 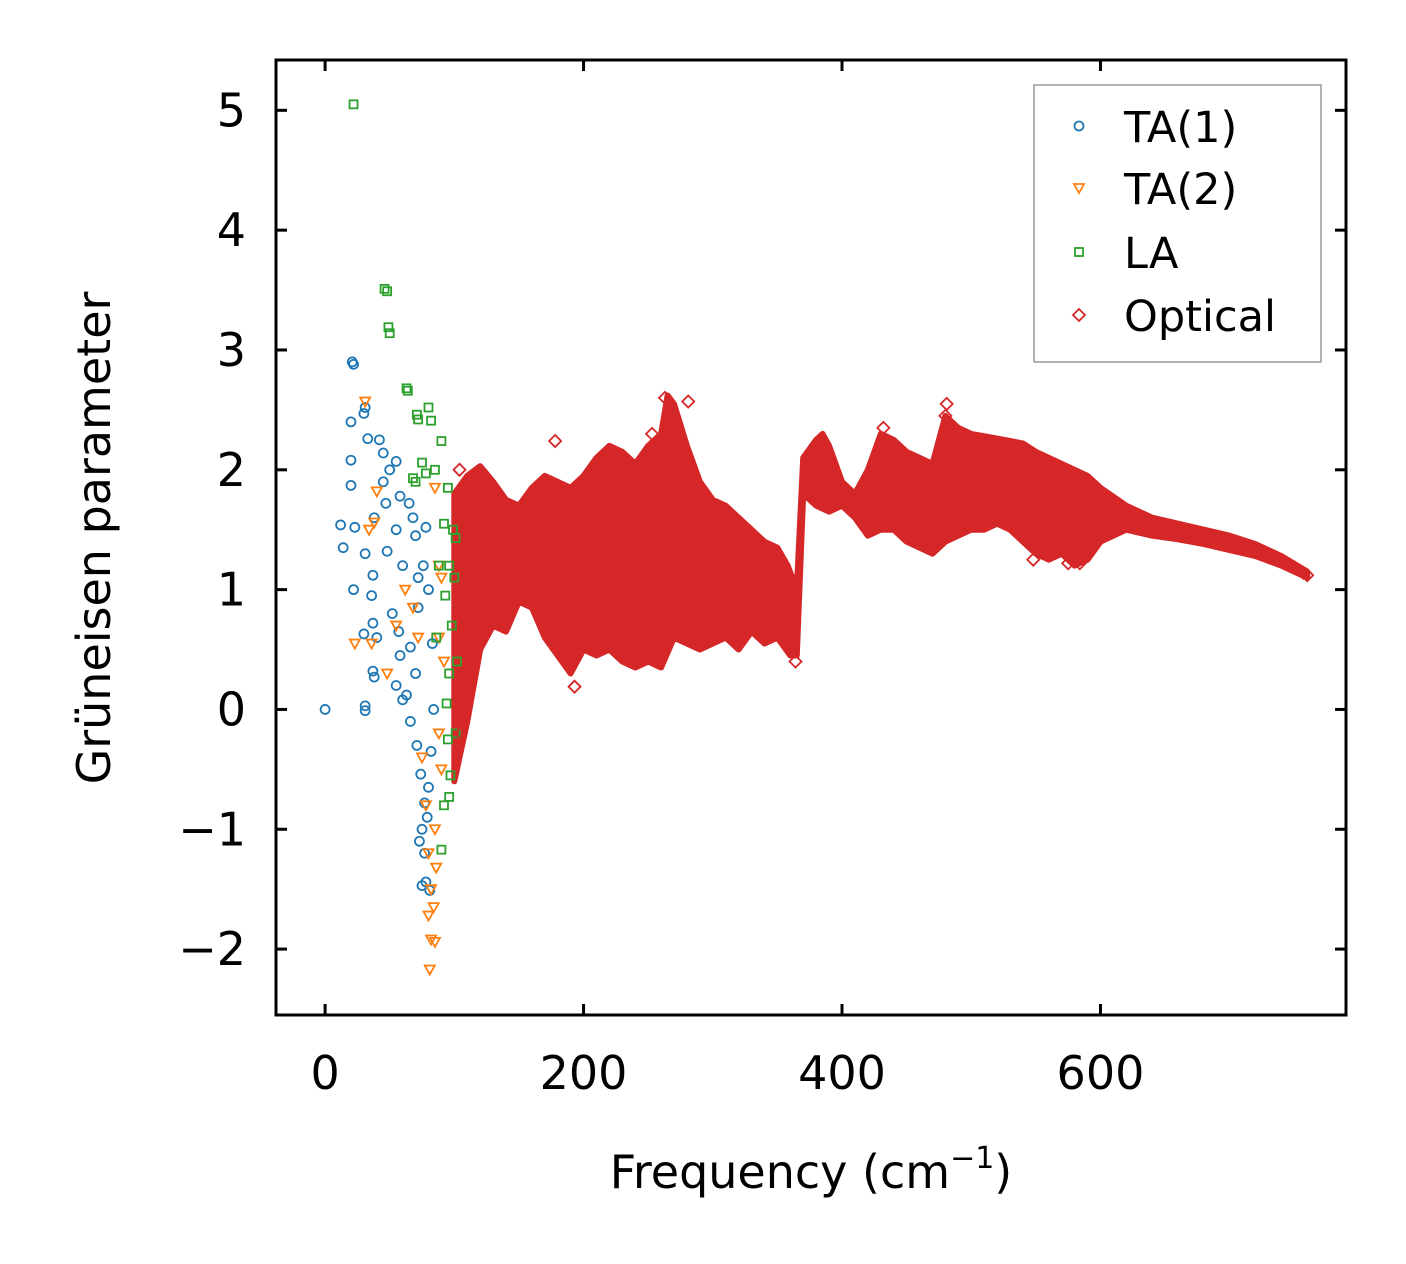 I want to click on y-tick-label: 4, so click(x=231, y=230).